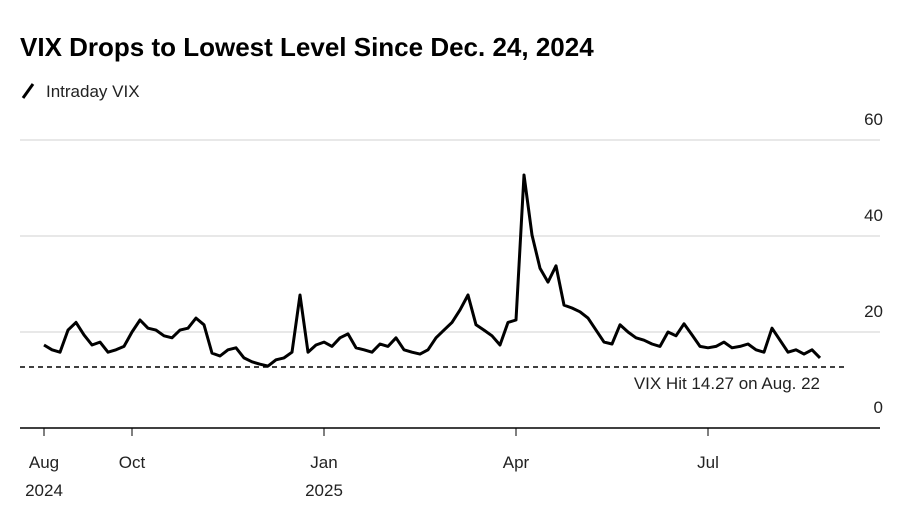 The image size is (900, 510). Describe the element at coordinates (44, 476) in the screenshot. I see `x-tick-label: Aug 2024` at that location.